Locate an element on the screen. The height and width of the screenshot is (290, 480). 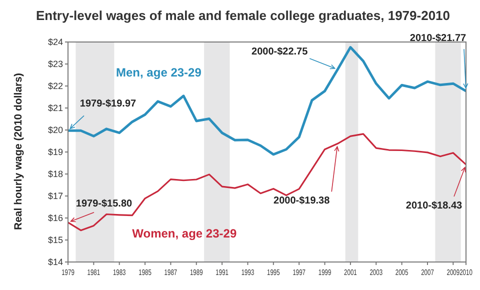
annotation: 2010-$21.77 is located at coordinates (438, 38).